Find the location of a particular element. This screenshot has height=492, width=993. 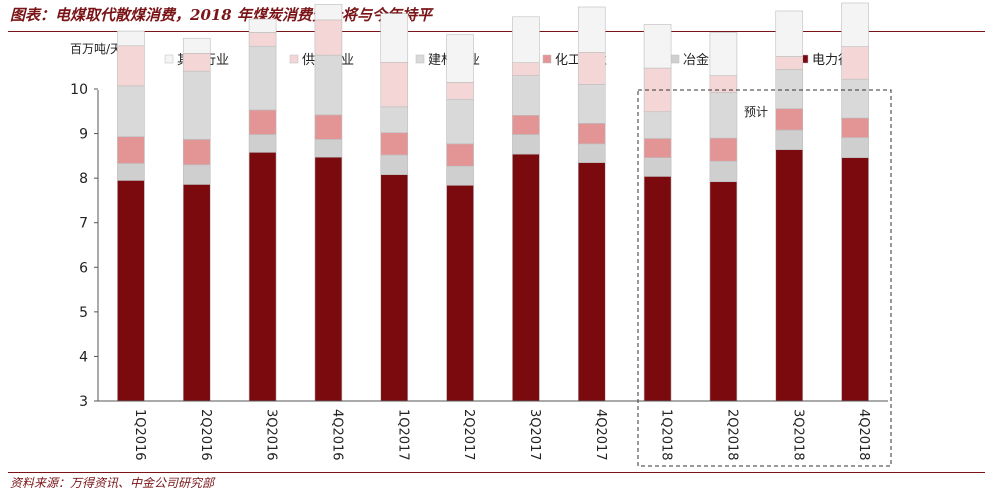

y-ticks: 3 4 5 6 7 8 9 10 is located at coordinates (84, 246).